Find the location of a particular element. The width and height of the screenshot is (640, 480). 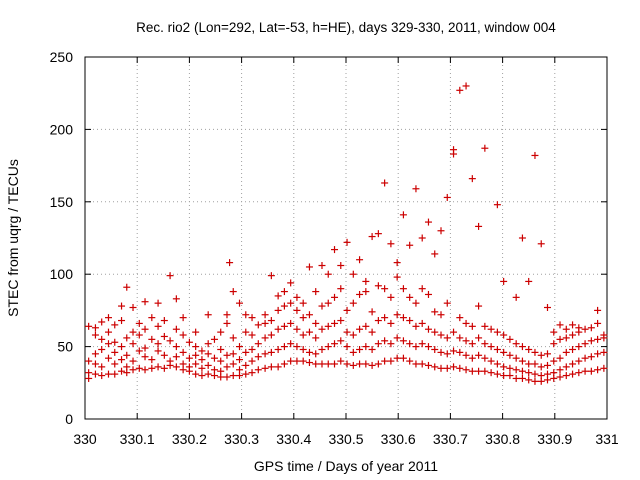

y-axis-label: STEC from uqrg / TECUs is located at coordinates (13, 238).